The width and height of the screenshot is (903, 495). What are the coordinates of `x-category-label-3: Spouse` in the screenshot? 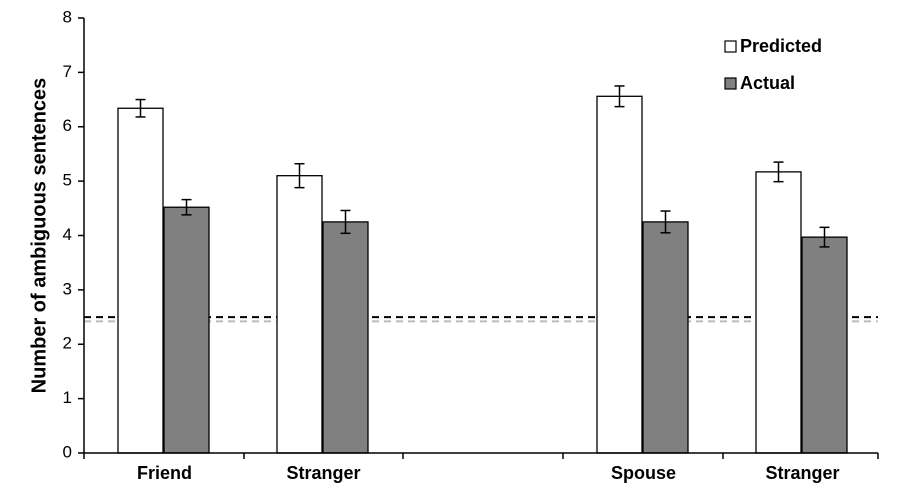 It's located at (643, 473).